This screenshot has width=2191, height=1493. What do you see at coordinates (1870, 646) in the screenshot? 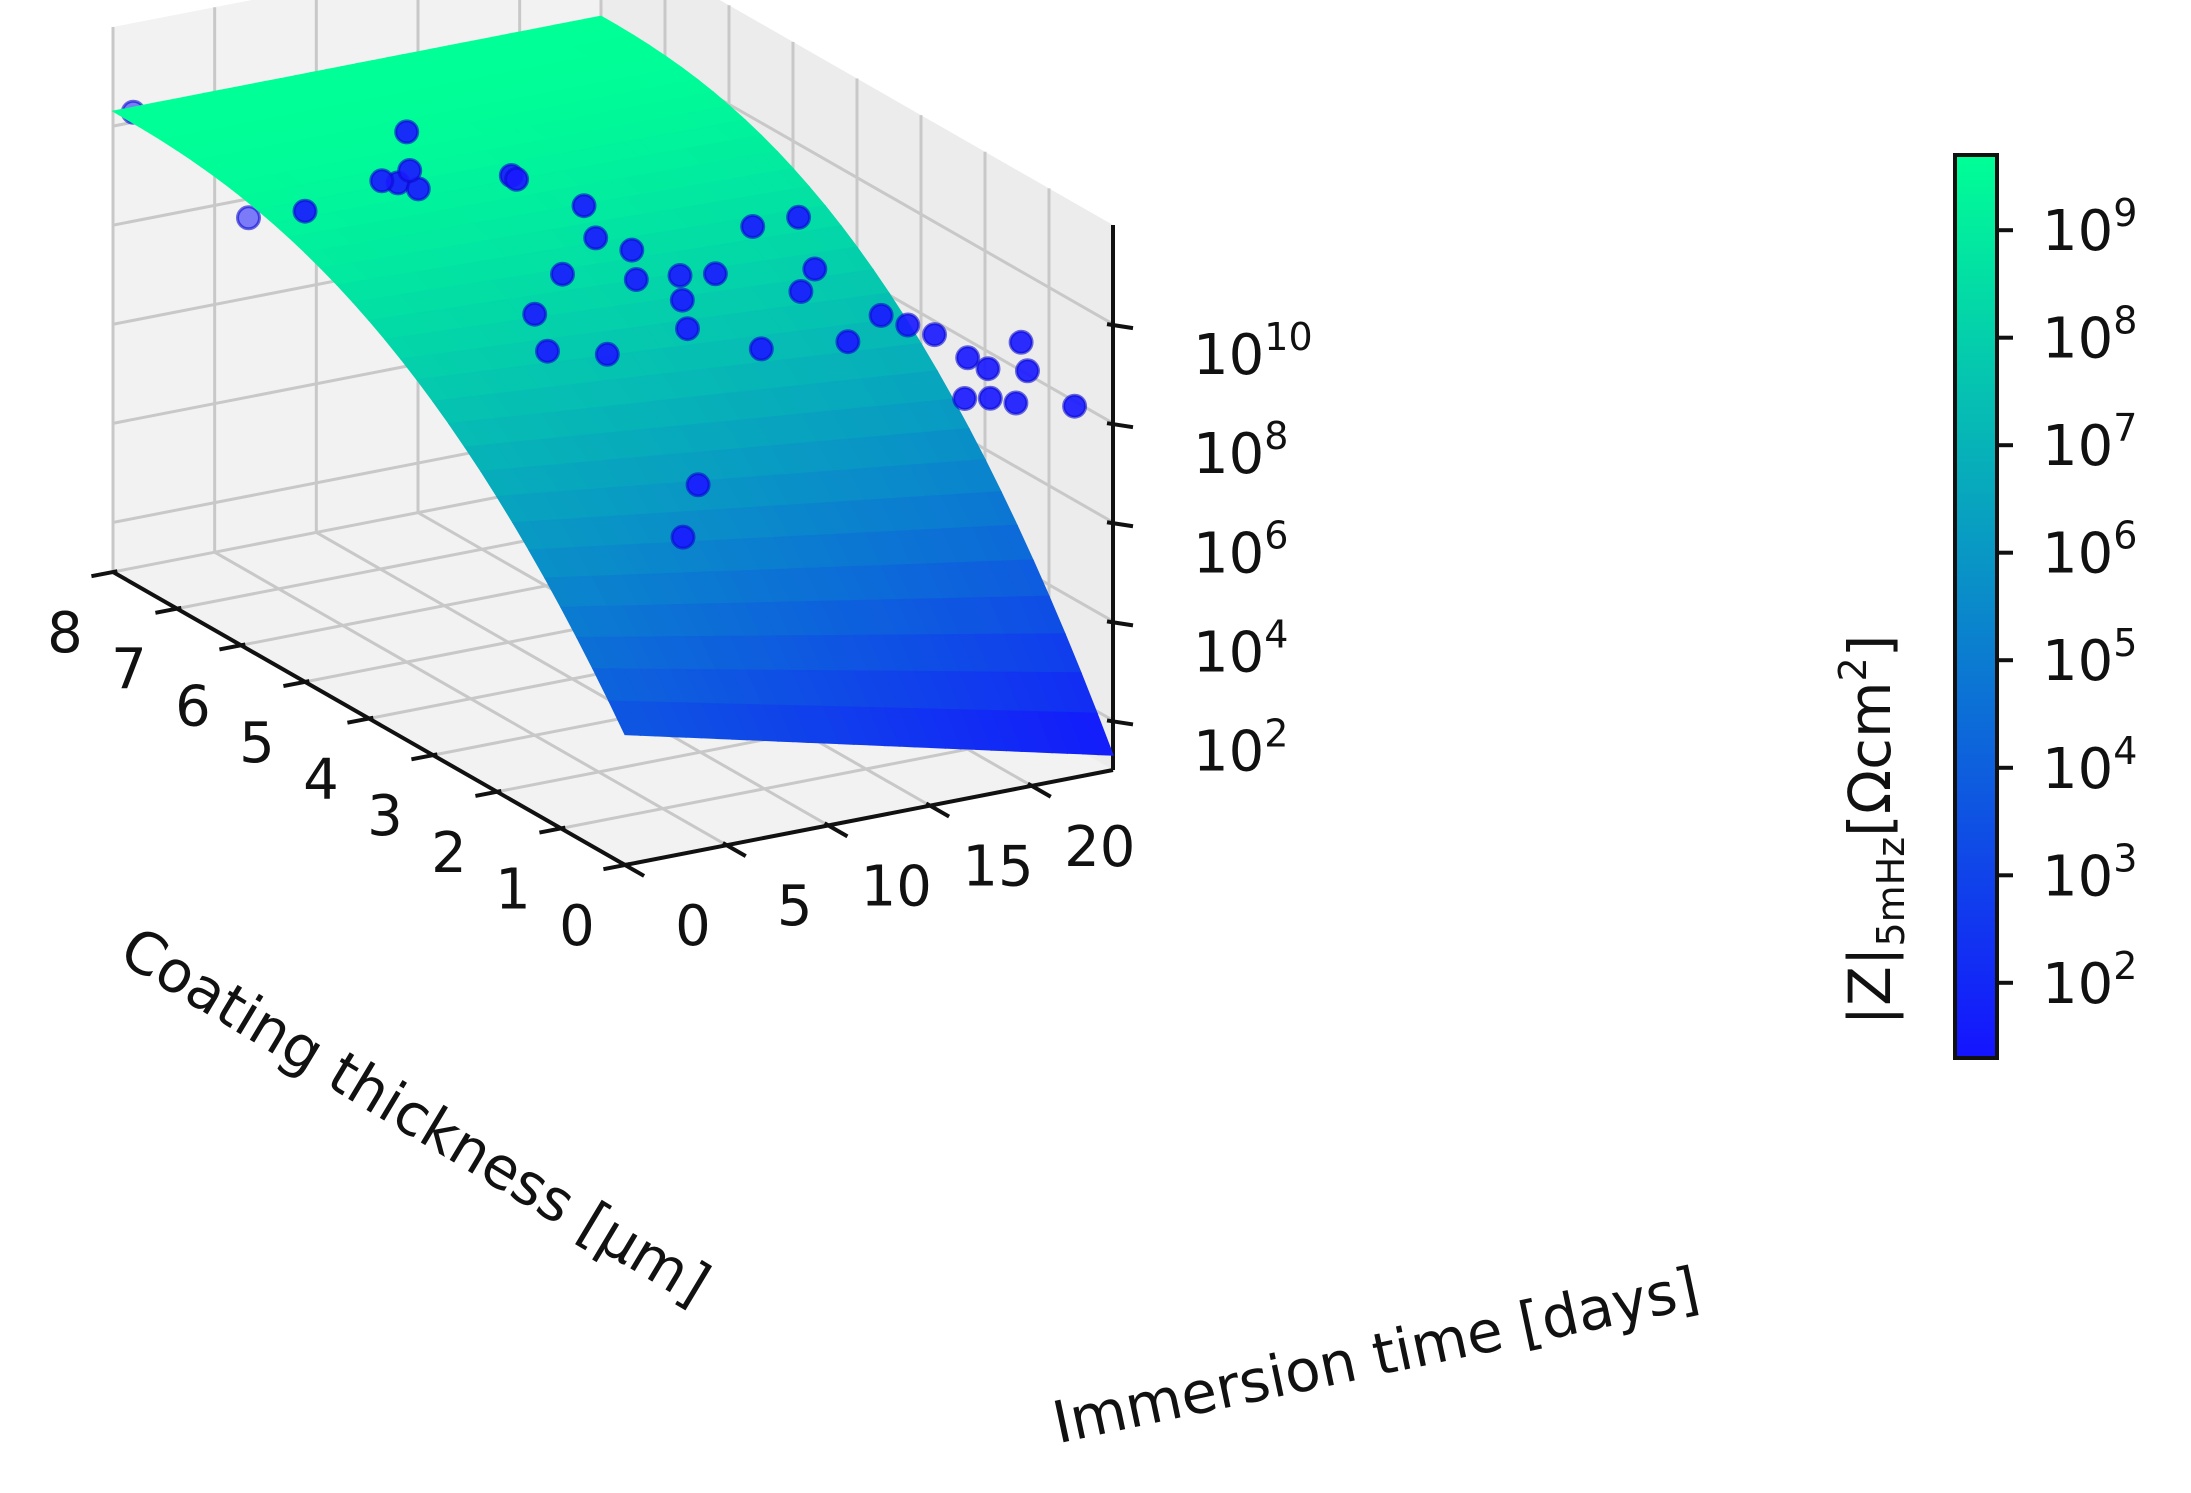
I see `z-axis-label-close: ]` at bounding box center [1870, 646].